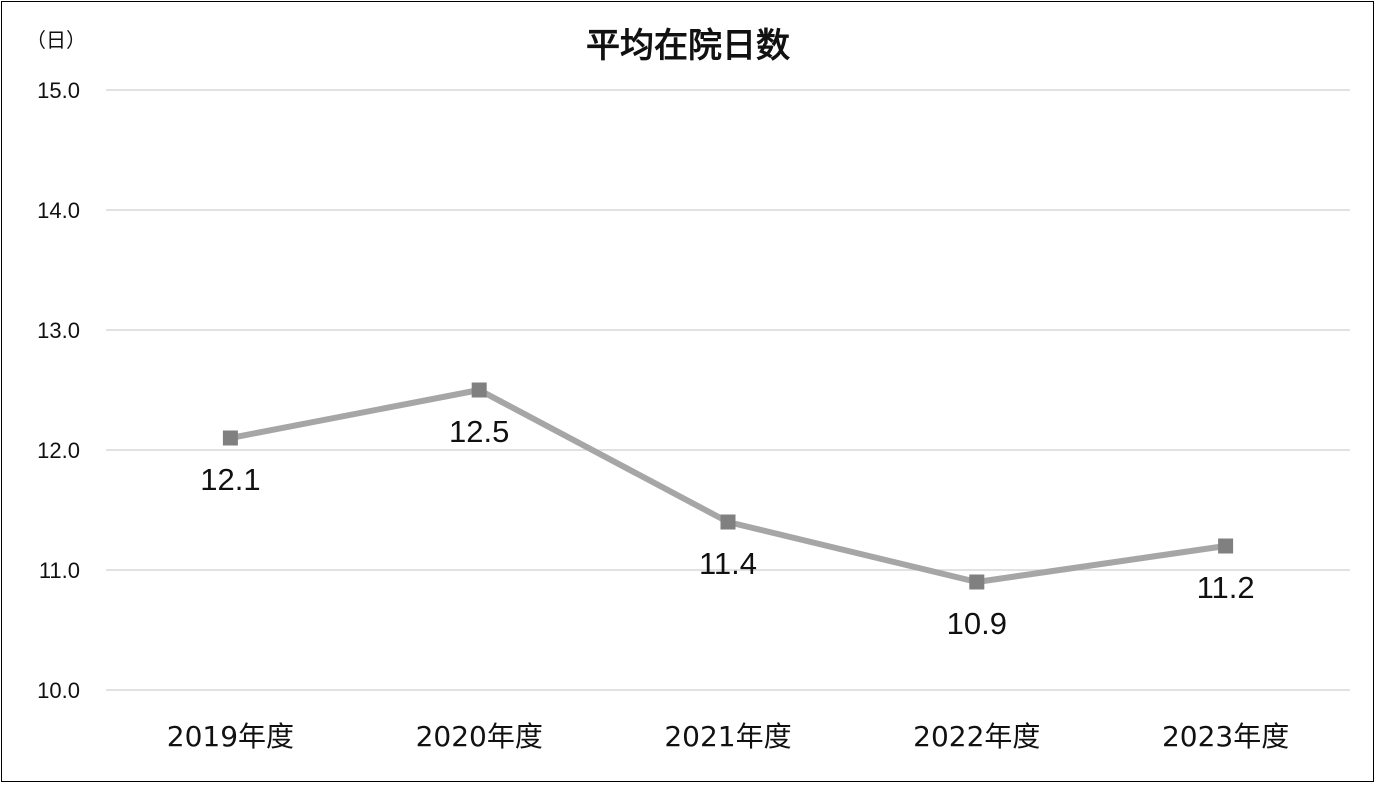 This screenshot has height=785, width=1377. I want to click on data-label: 11.2, so click(1226, 587).